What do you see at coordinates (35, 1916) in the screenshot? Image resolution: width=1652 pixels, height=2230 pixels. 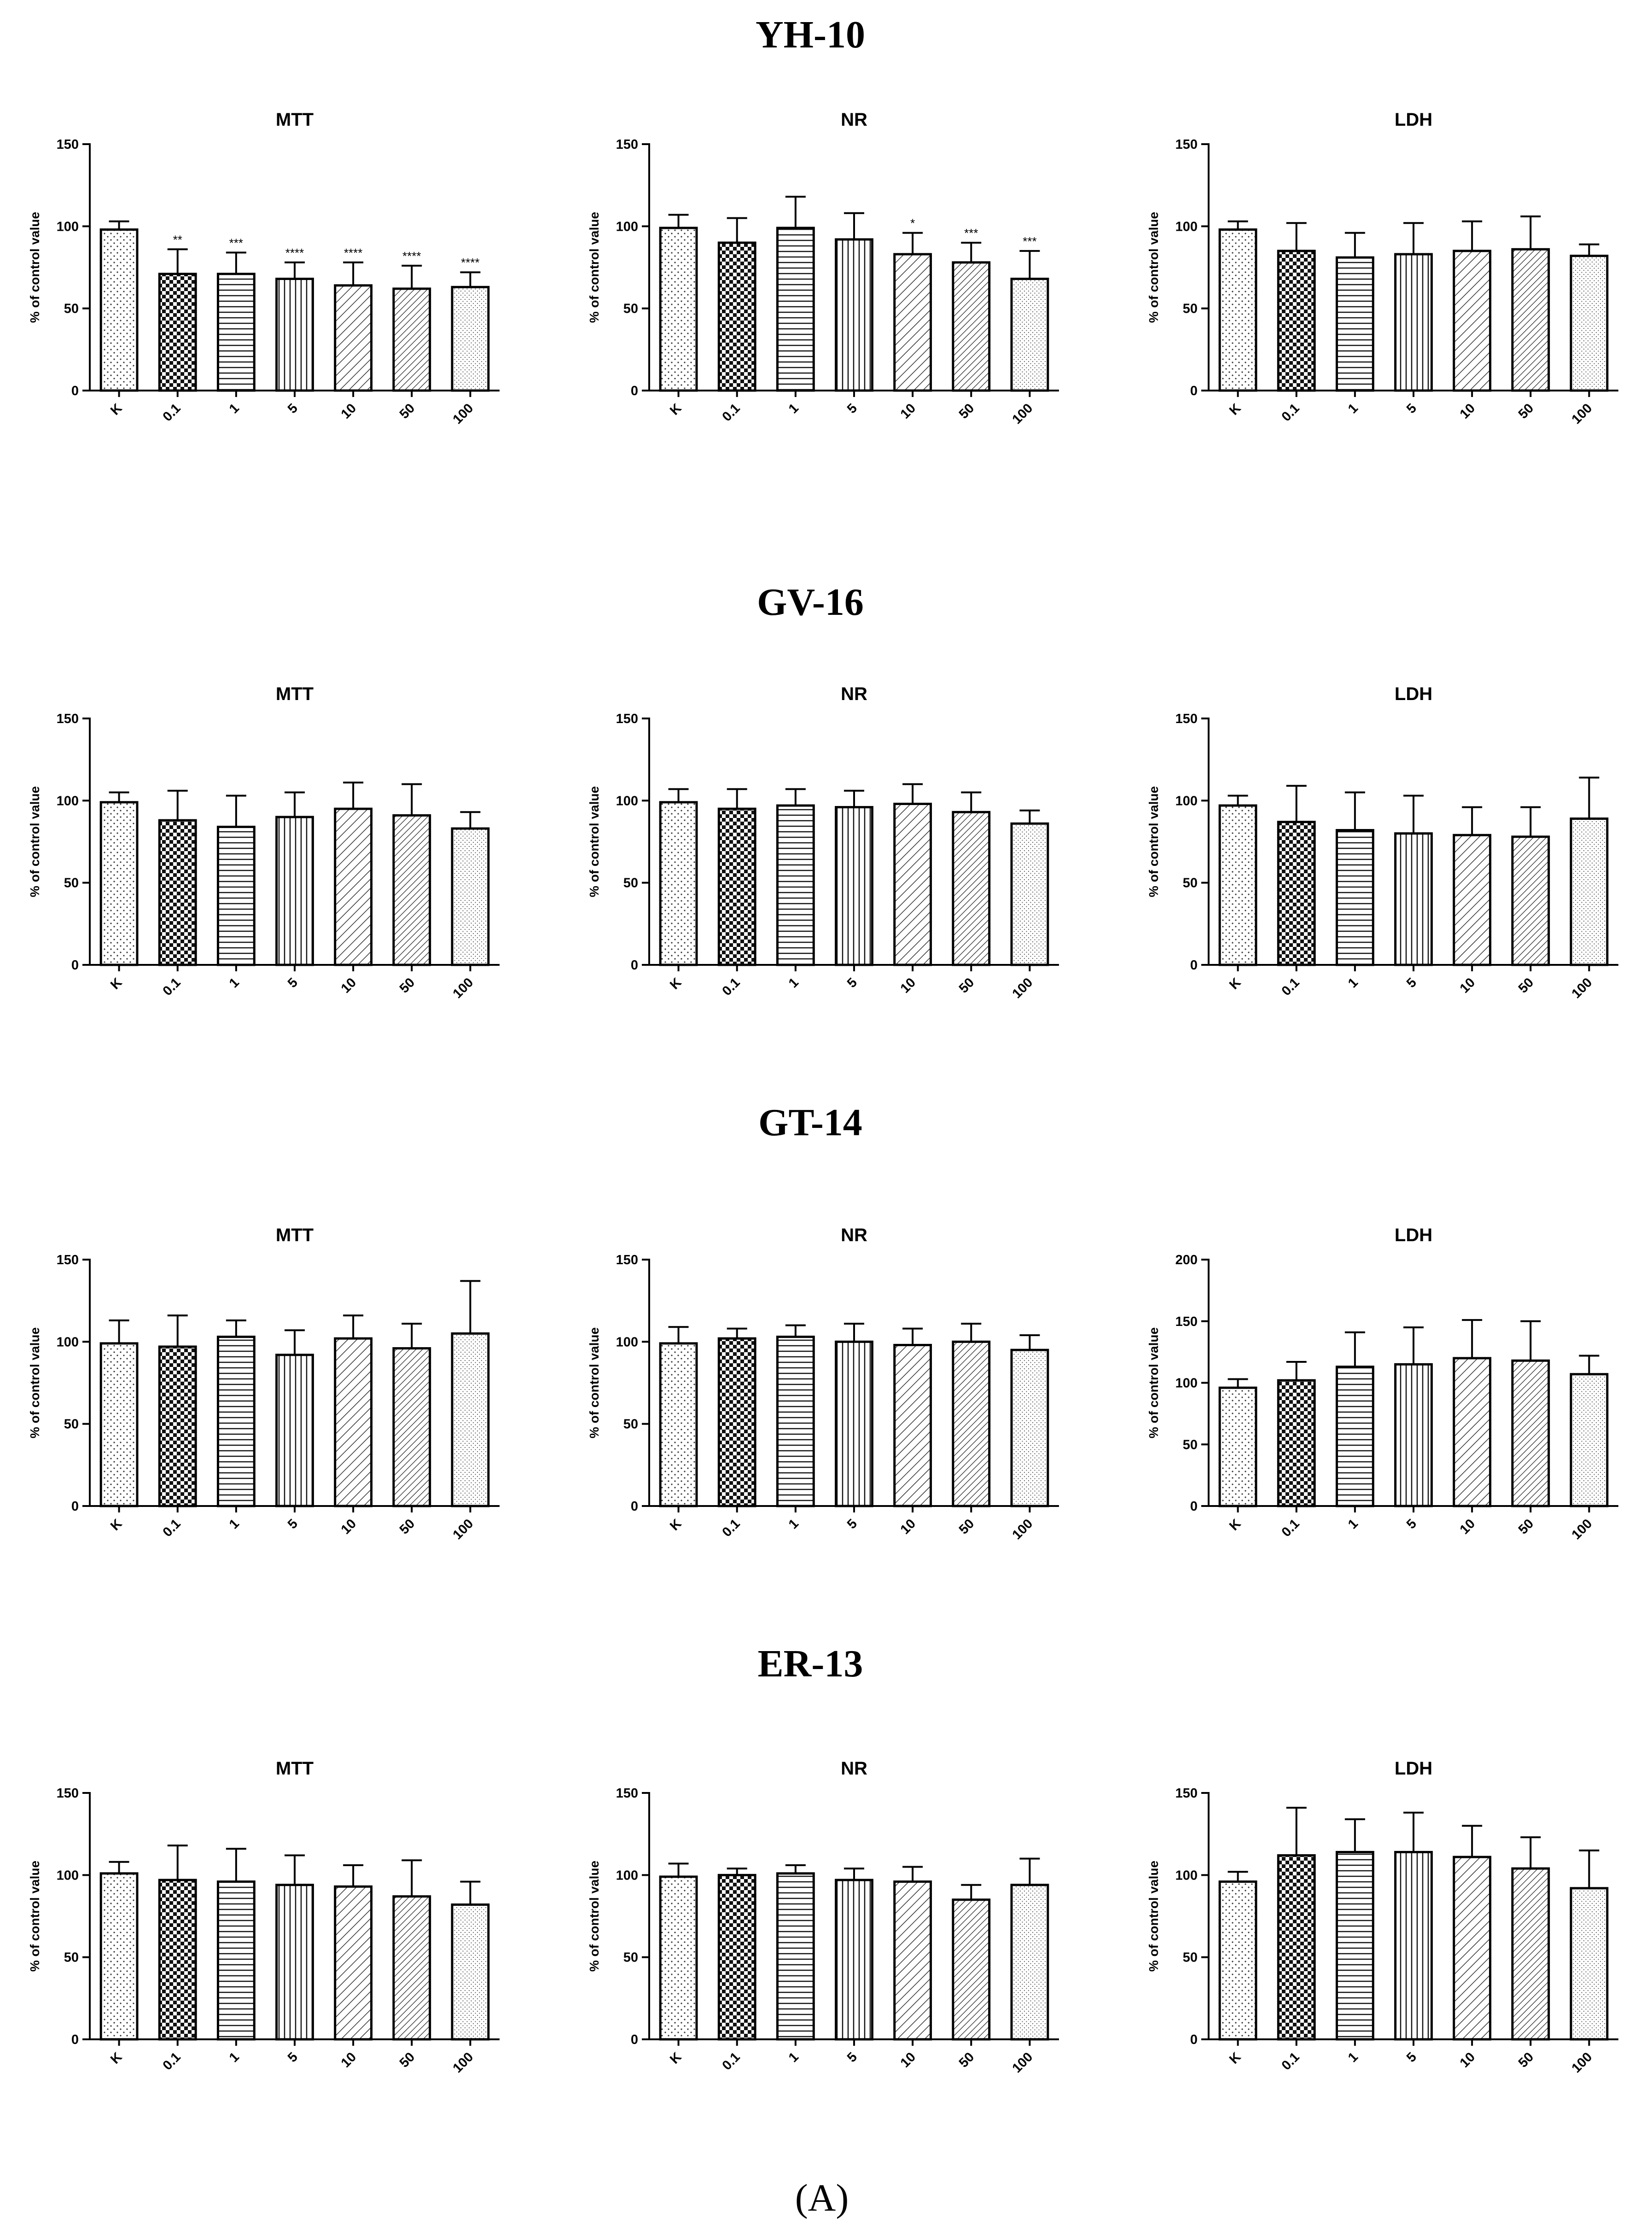 I see `chart-er-13-mtt-ylabel: % of control value` at bounding box center [35, 1916].